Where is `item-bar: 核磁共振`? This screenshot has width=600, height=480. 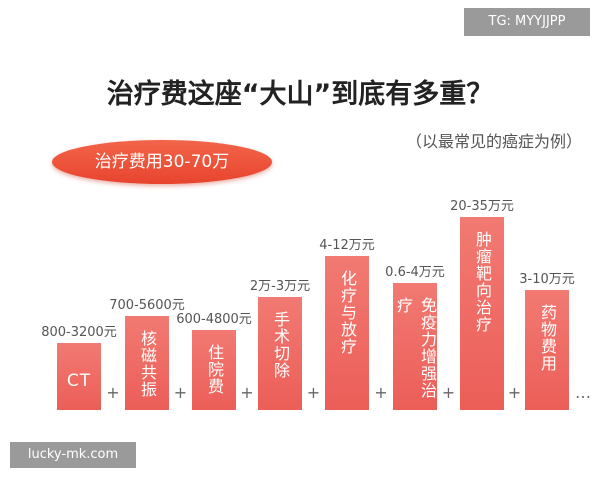 item-bar: 核磁共振 is located at coordinates (147, 363).